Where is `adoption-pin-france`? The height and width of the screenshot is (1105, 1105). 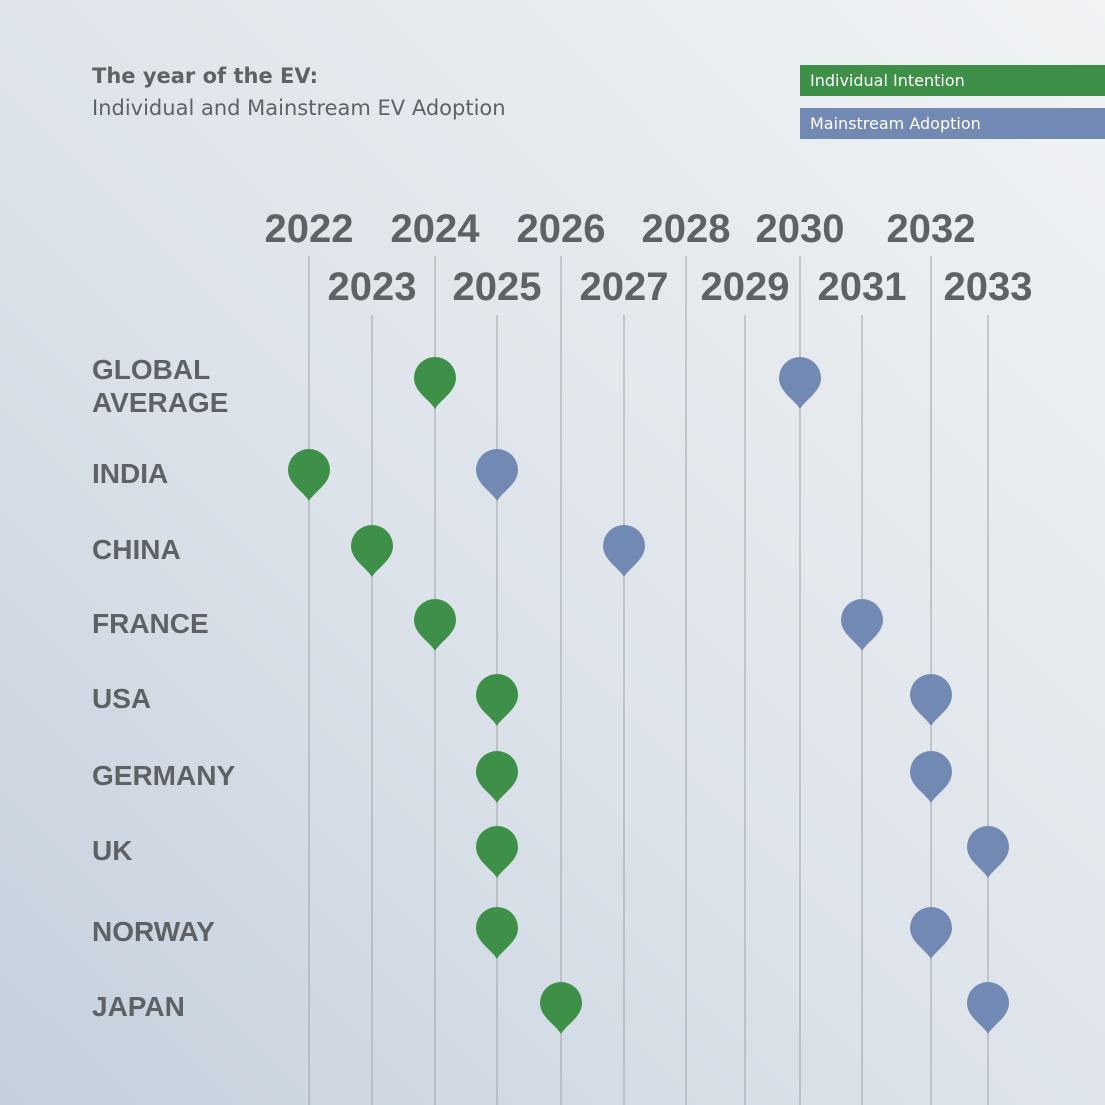 adoption-pin-france is located at coordinates (862, 625).